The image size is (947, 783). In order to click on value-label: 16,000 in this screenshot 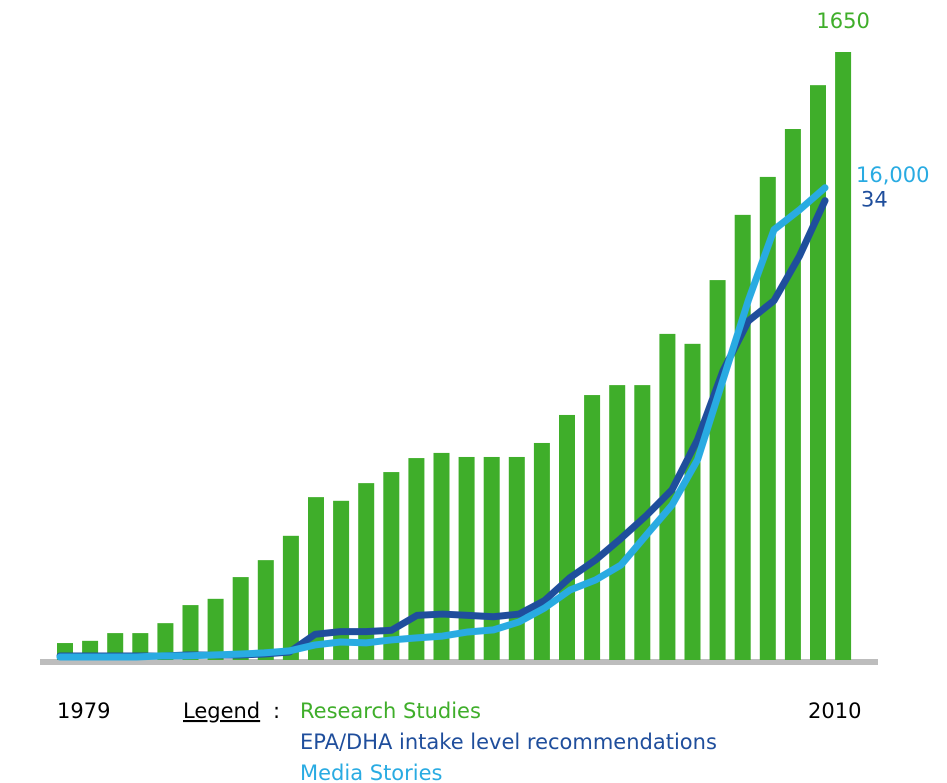, I will do `click(892, 175)`.